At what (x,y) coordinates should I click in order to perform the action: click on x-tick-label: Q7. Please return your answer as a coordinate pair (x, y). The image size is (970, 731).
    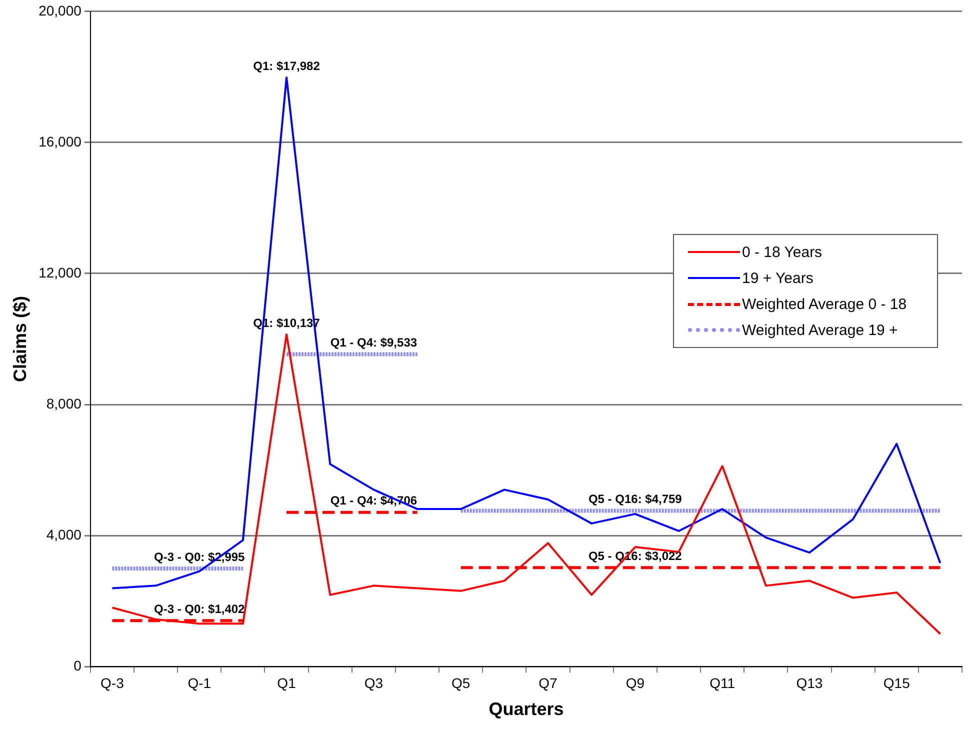
    Looking at the image, I should click on (548, 682).